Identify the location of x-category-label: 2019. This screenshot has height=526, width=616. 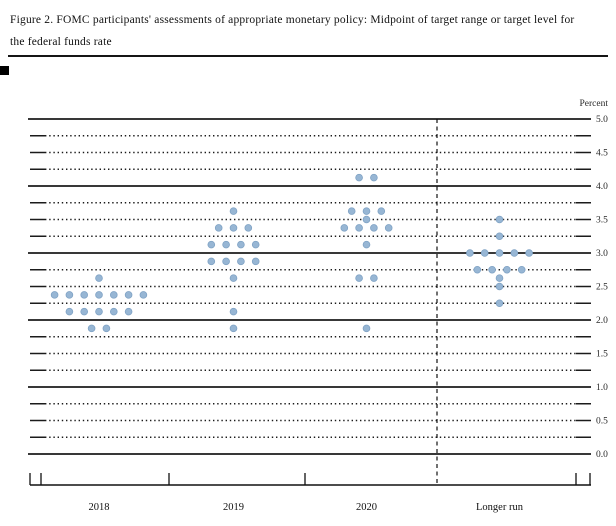
(233, 507).